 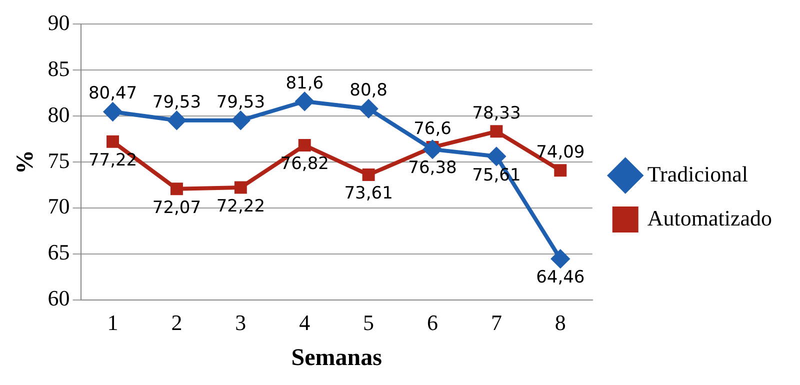 What do you see at coordinates (59, 206) in the screenshot?
I see `y-tick-label: 70` at bounding box center [59, 206].